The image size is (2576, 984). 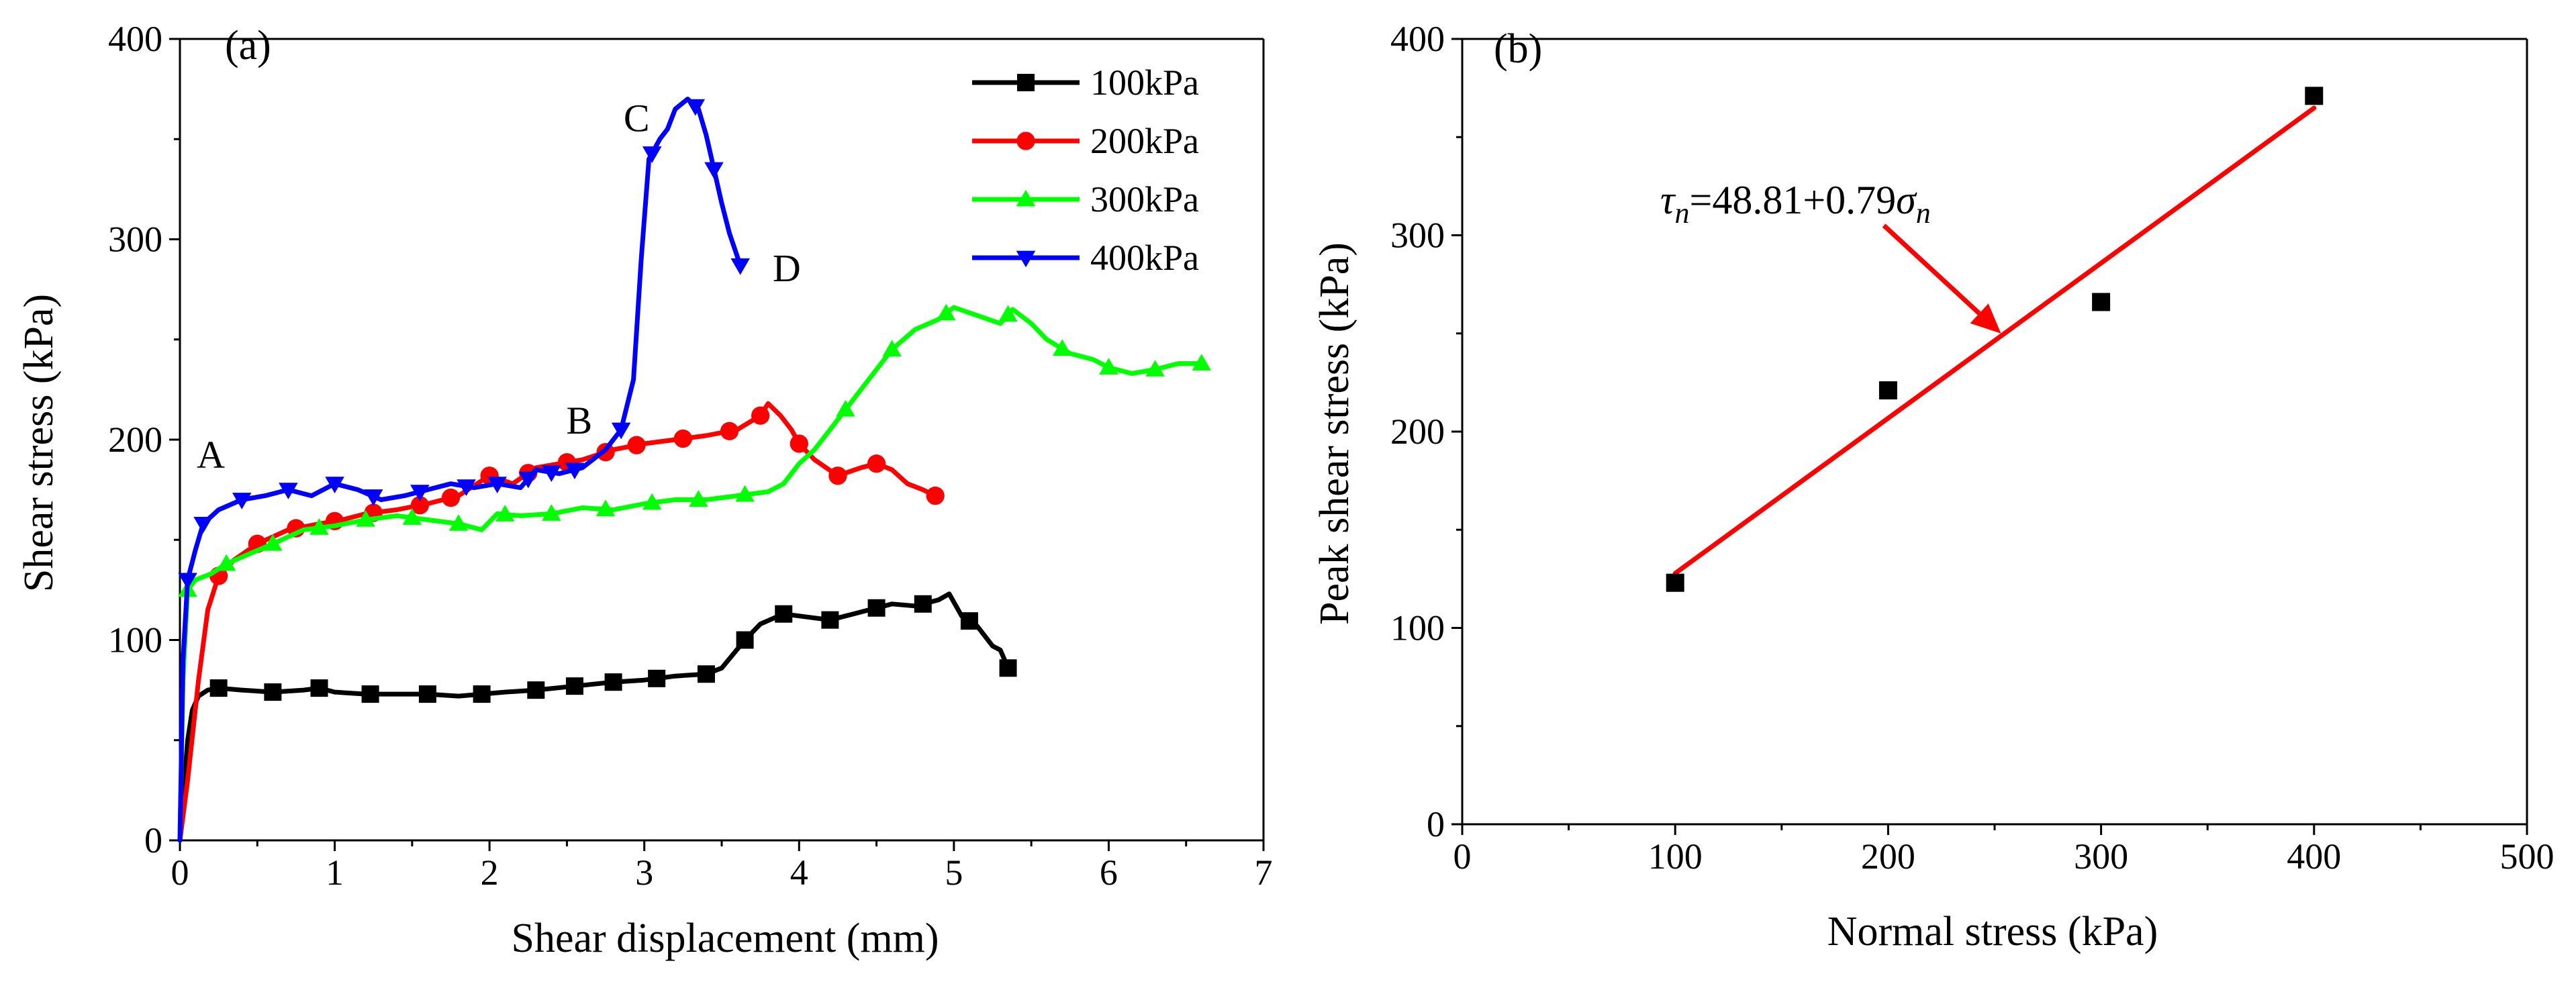 I want to click on panel-a-y-tick-label: 0, so click(x=153, y=840).